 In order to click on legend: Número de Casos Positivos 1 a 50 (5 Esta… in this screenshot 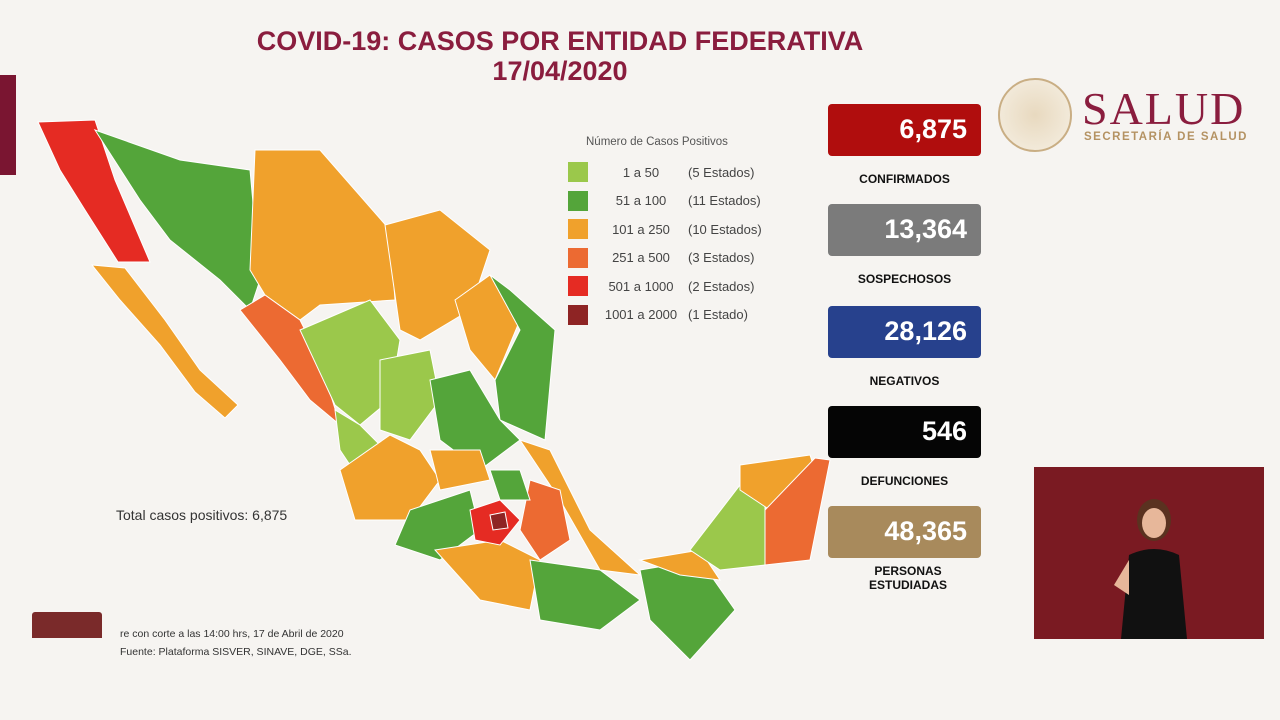, I will do `click(665, 232)`.